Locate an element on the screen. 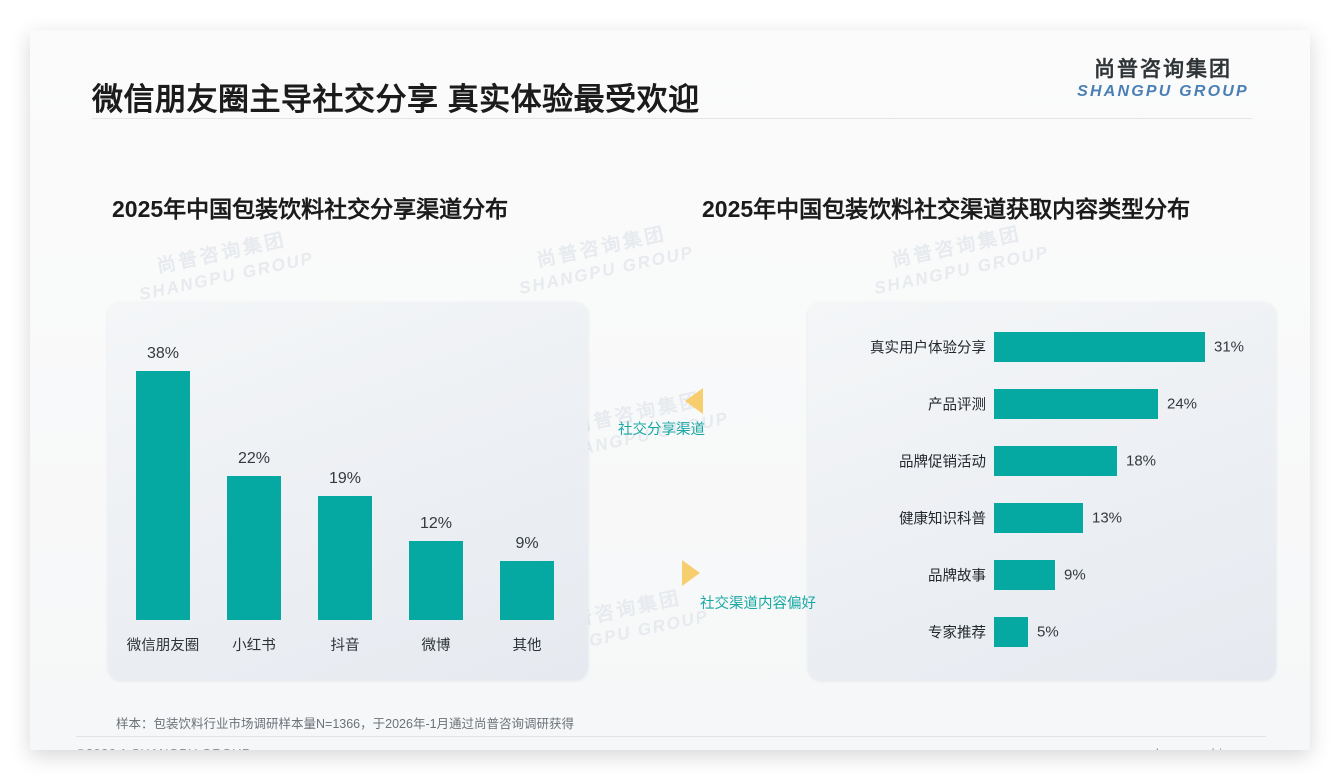  copyright-text: ©2026.1 SHANGPU GROUP is located at coordinates (163, 748).